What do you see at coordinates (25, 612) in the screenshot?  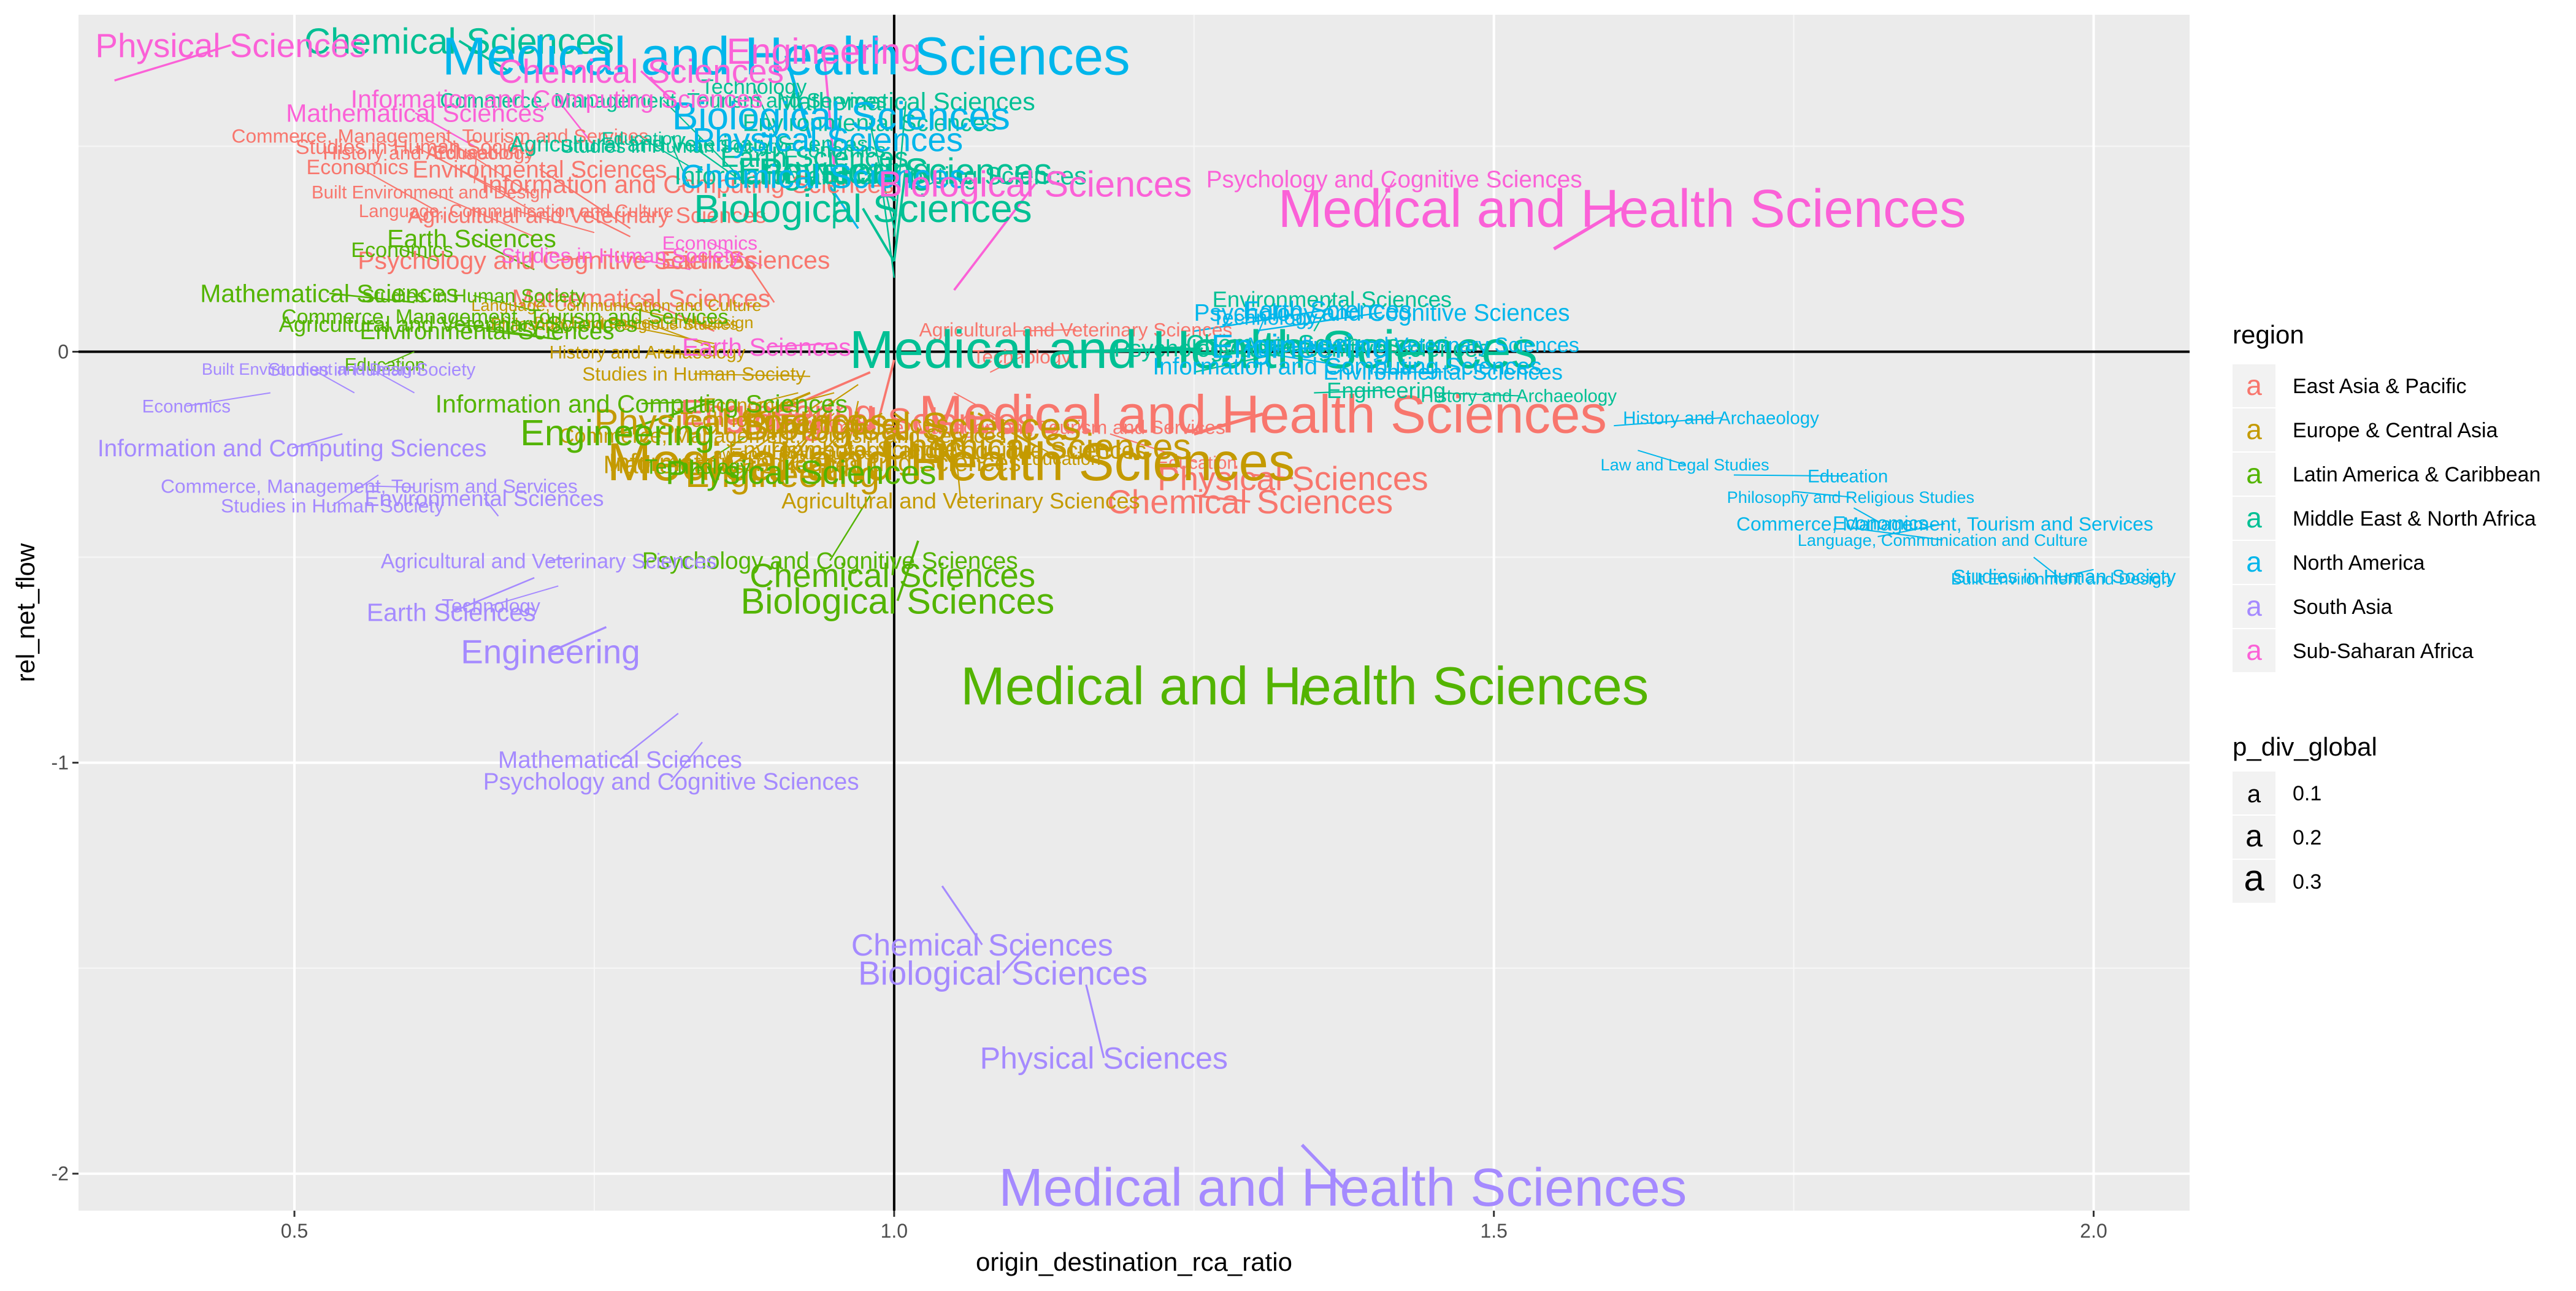 I see `y-axis-label: rel_net_flow` at bounding box center [25, 612].